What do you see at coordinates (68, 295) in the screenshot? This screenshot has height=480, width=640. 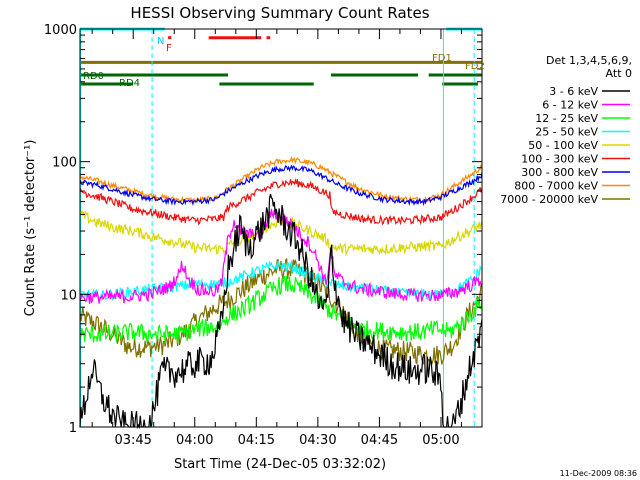 I see `y-tick-label: 10` at bounding box center [68, 295].